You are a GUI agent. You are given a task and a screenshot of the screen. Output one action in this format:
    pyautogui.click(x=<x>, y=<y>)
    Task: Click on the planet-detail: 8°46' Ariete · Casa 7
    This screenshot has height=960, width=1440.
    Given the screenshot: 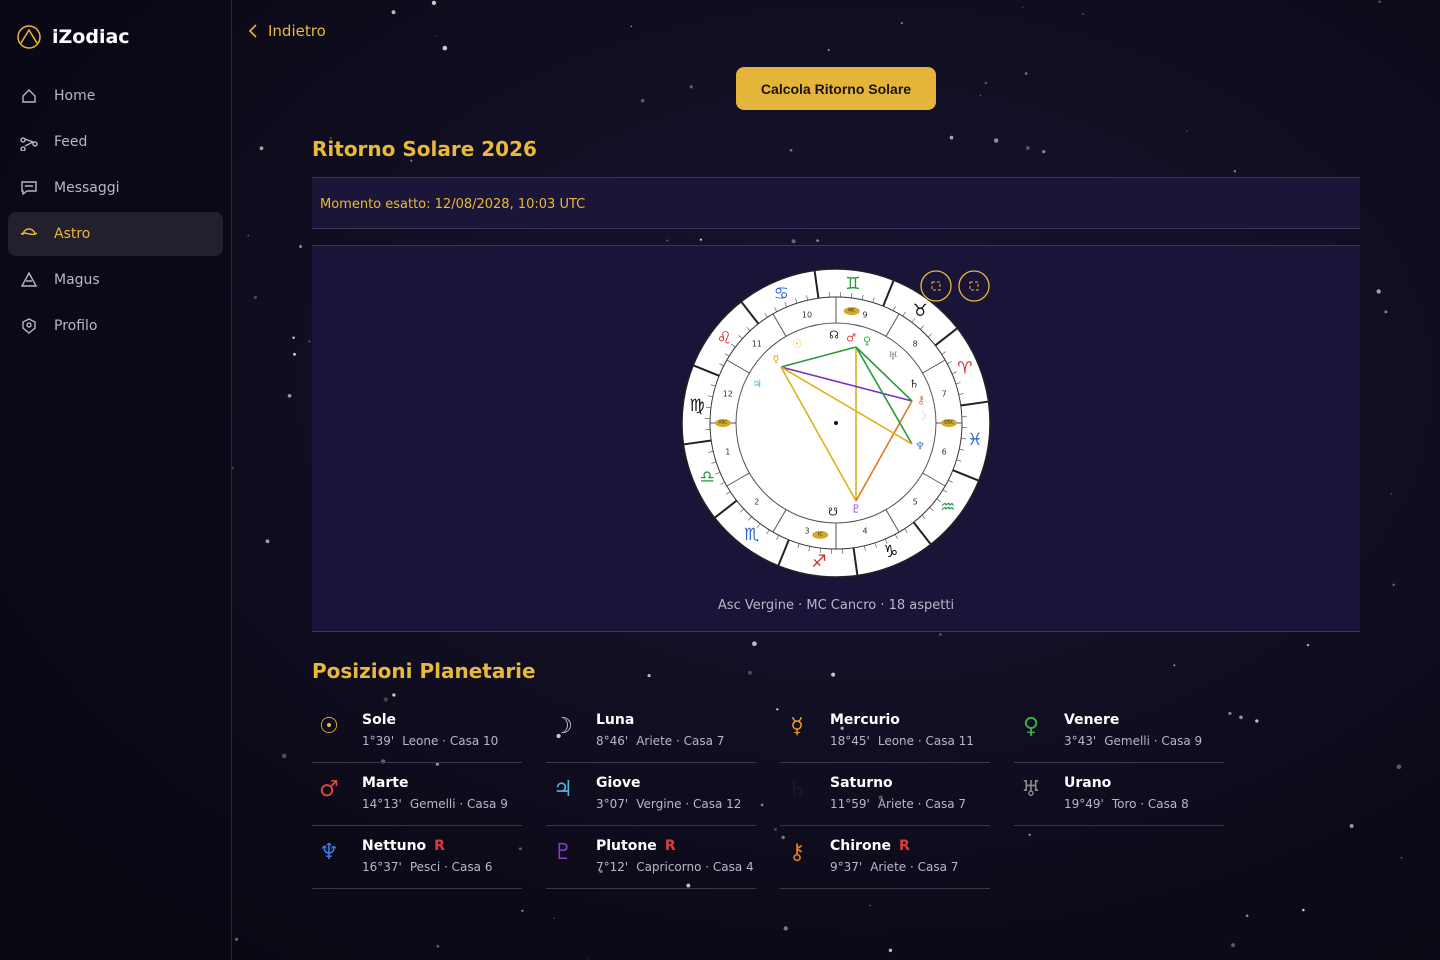 What is the action you would take?
    pyautogui.click(x=660, y=741)
    